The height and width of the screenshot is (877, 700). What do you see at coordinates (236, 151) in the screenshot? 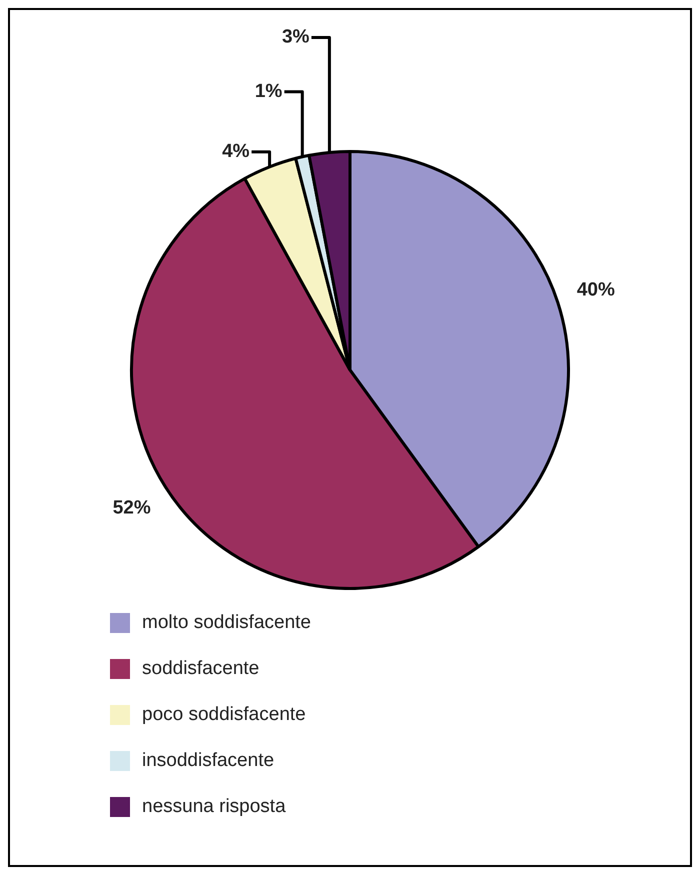
I see `data-label: 4%` at bounding box center [236, 151].